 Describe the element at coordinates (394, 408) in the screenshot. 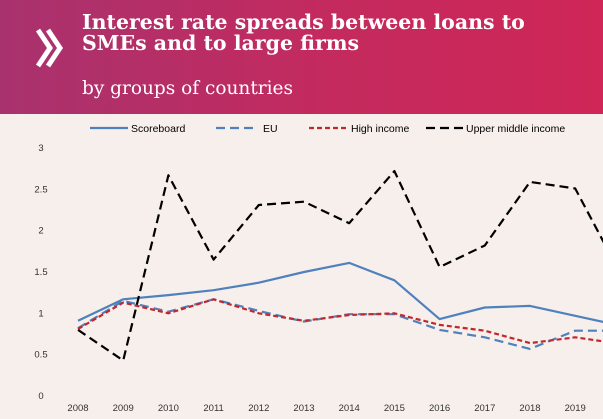

I see `x-tick-label: 2015` at that location.